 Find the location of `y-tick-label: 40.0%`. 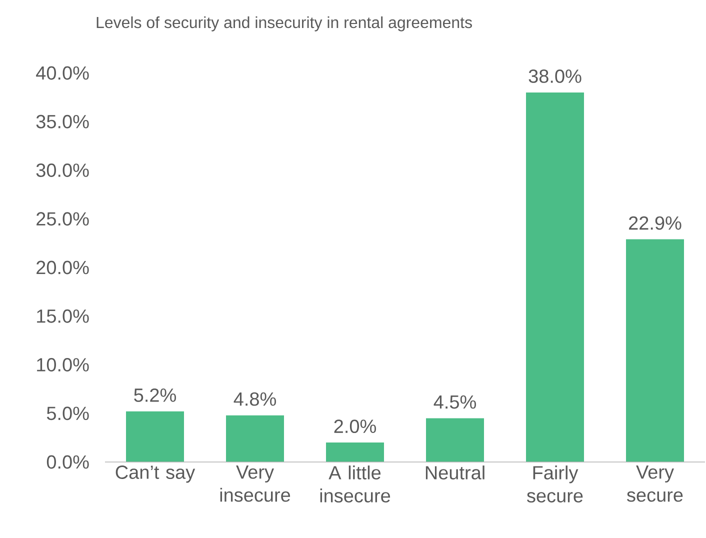

y-tick-label: 40.0% is located at coordinates (62, 73).